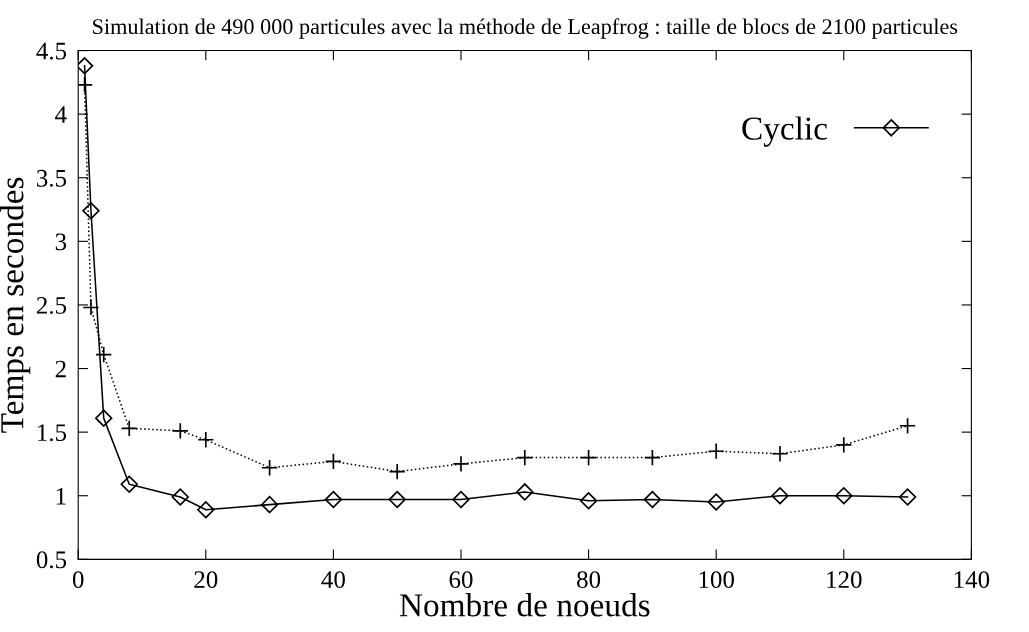 This screenshot has width=1029, height=632. Describe the element at coordinates (60, 369) in the screenshot. I see `y-tick-label: 2` at that location.